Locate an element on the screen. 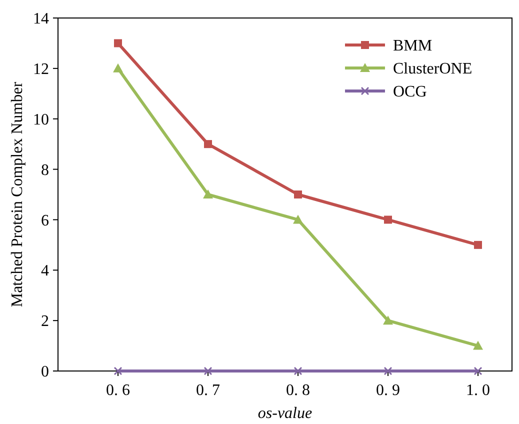 This screenshot has width=519, height=424. x-axis-title: os-value is located at coordinates (285, 413).